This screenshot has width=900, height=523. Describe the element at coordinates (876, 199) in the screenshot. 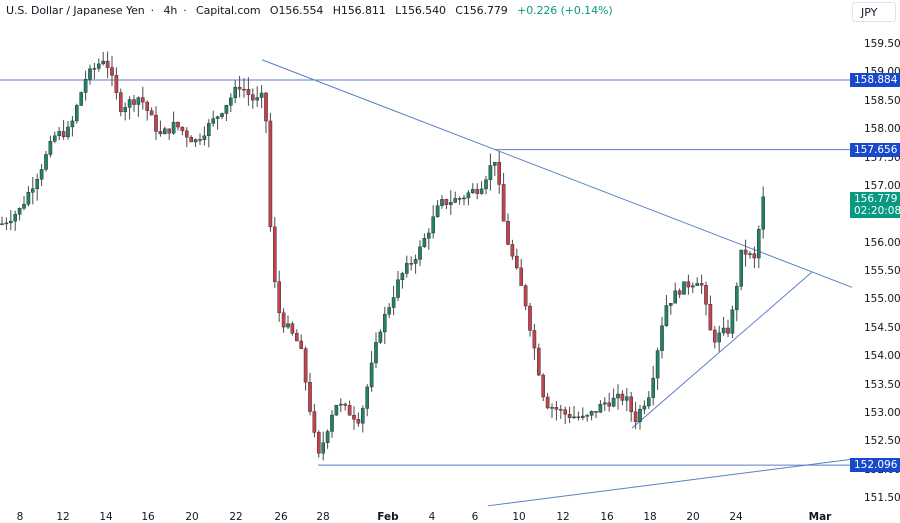

I see `last-price-value: 156.779` at that location.